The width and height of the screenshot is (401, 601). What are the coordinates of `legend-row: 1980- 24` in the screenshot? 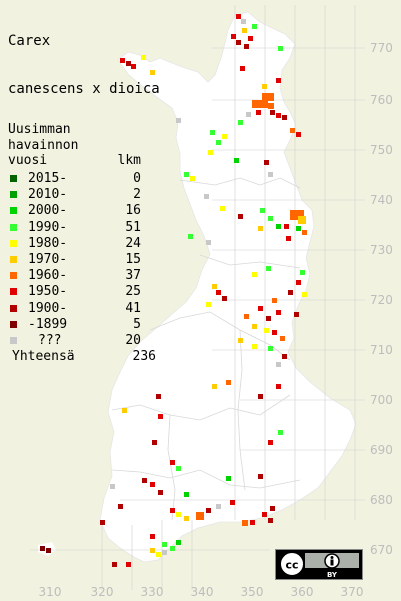 It's located at (74, 244).